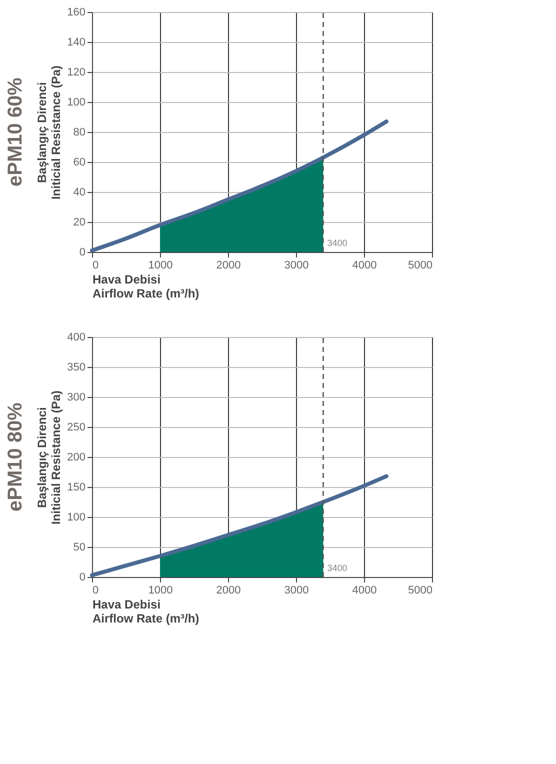 The height and width of the screenshot is (764, 556). Describe the element at coordinates (76, 338) in the screenshot. I see `y-tick-label: 400` at that location.